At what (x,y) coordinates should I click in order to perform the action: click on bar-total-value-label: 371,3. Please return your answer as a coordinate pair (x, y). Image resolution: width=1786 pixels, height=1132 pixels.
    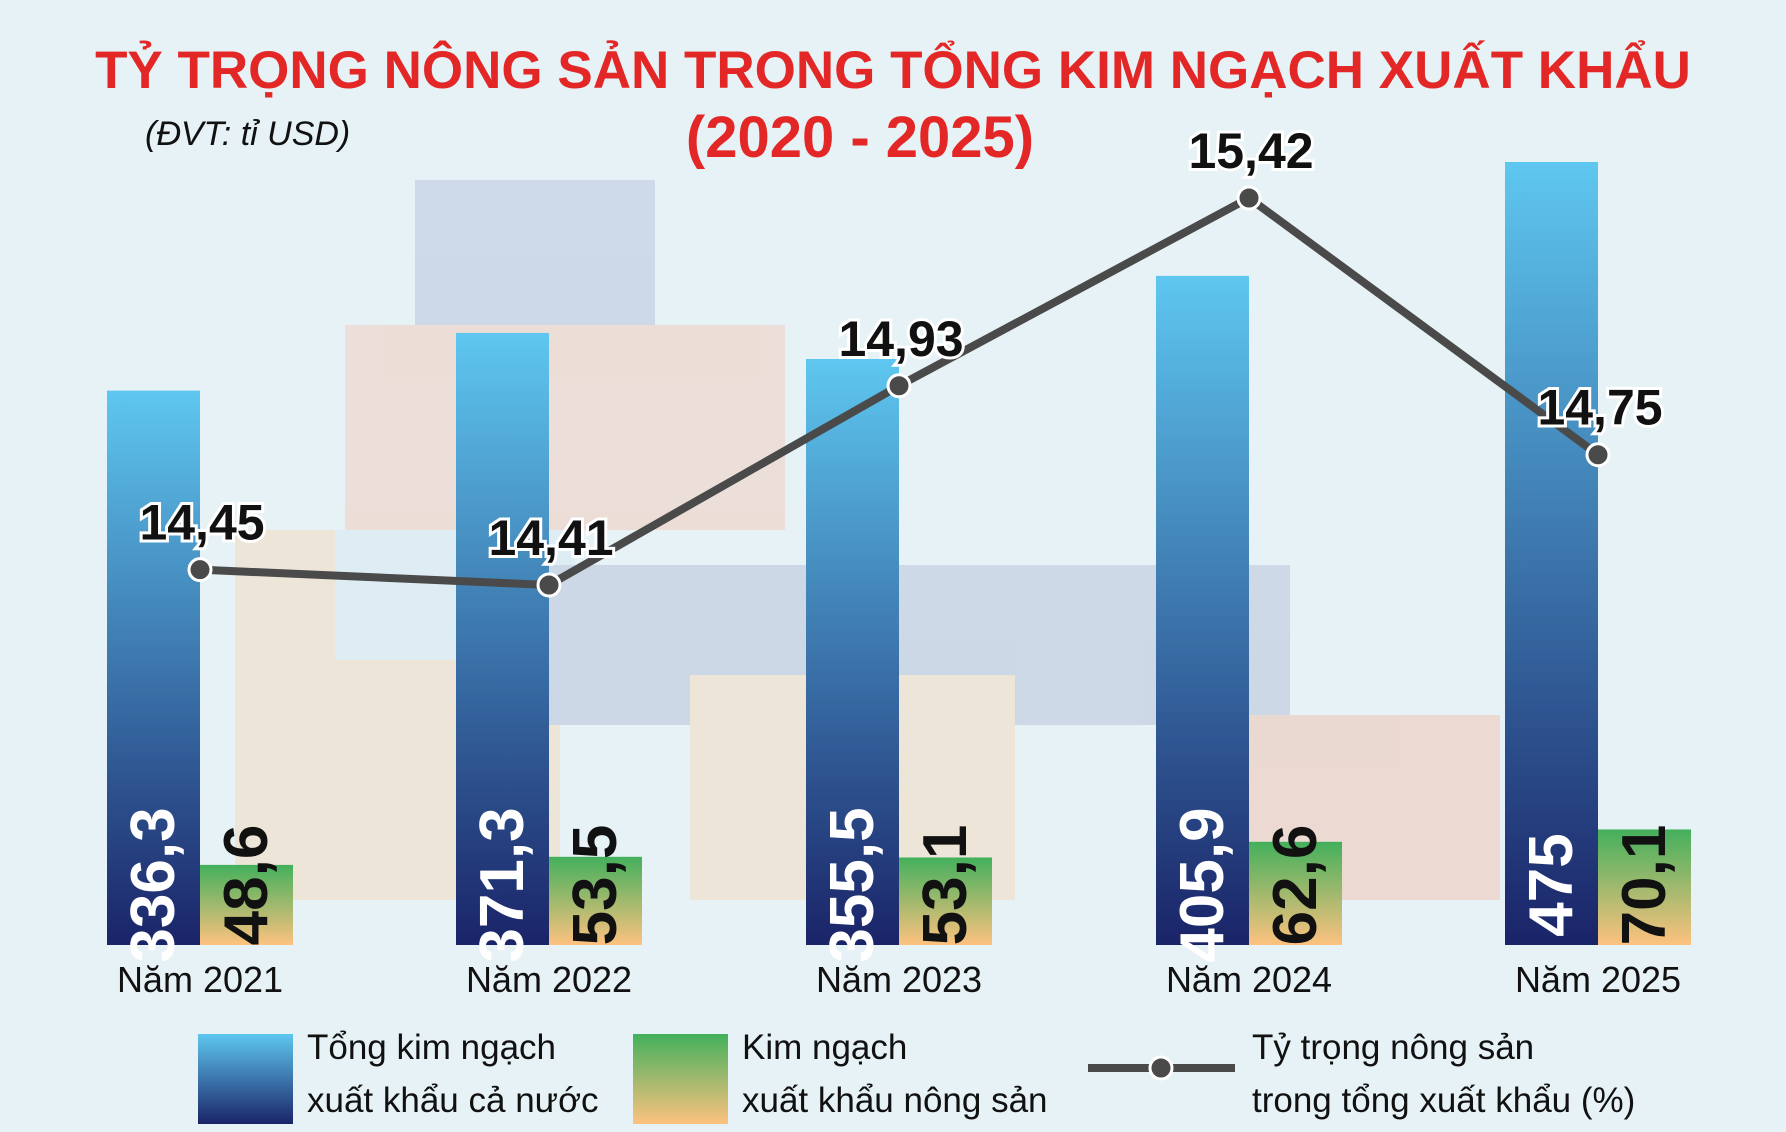
    Looking at the image, I should click on (502, 884).